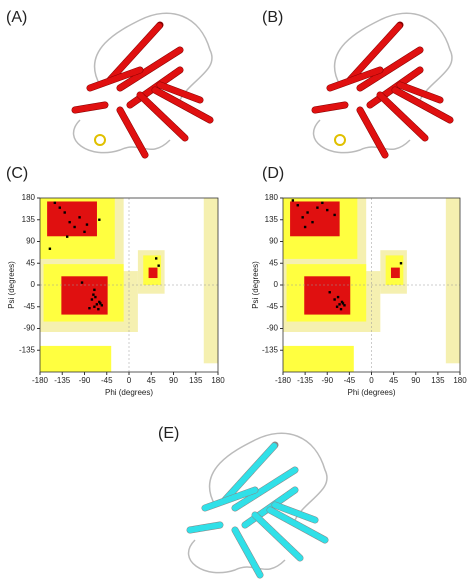 The height and width of the screenshot is (587, 474). I want to click on allowed-region, so click(318, 358).